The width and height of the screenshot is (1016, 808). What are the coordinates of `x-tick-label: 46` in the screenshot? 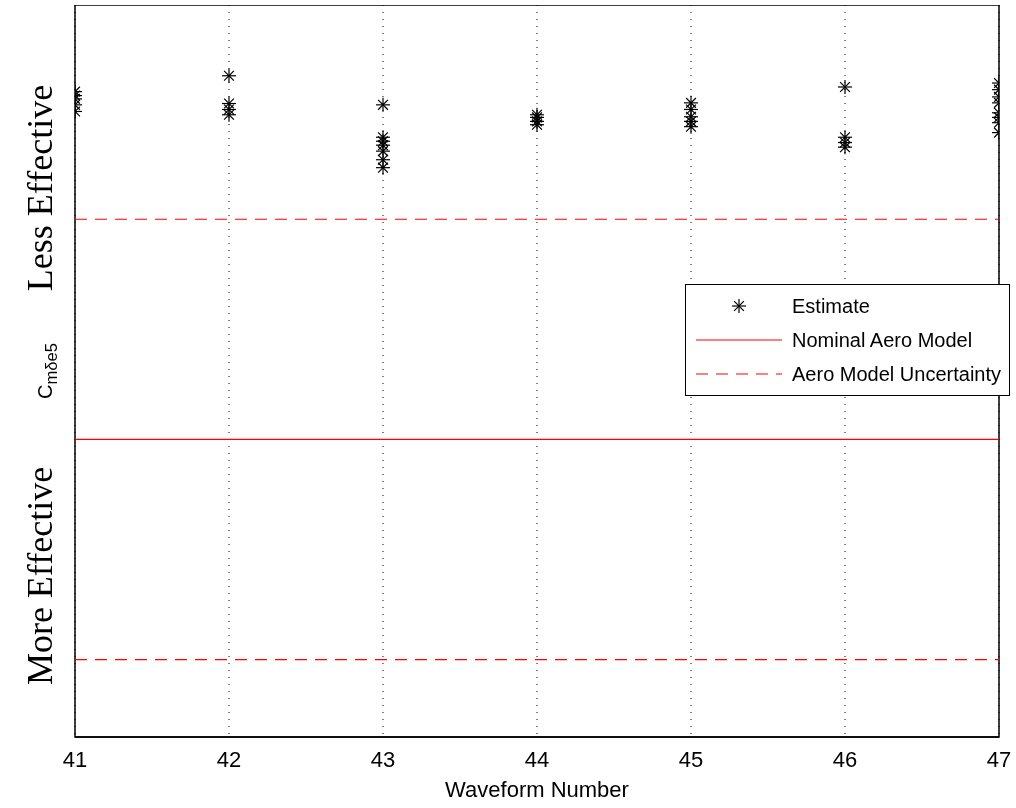 It's located at (845, 759).